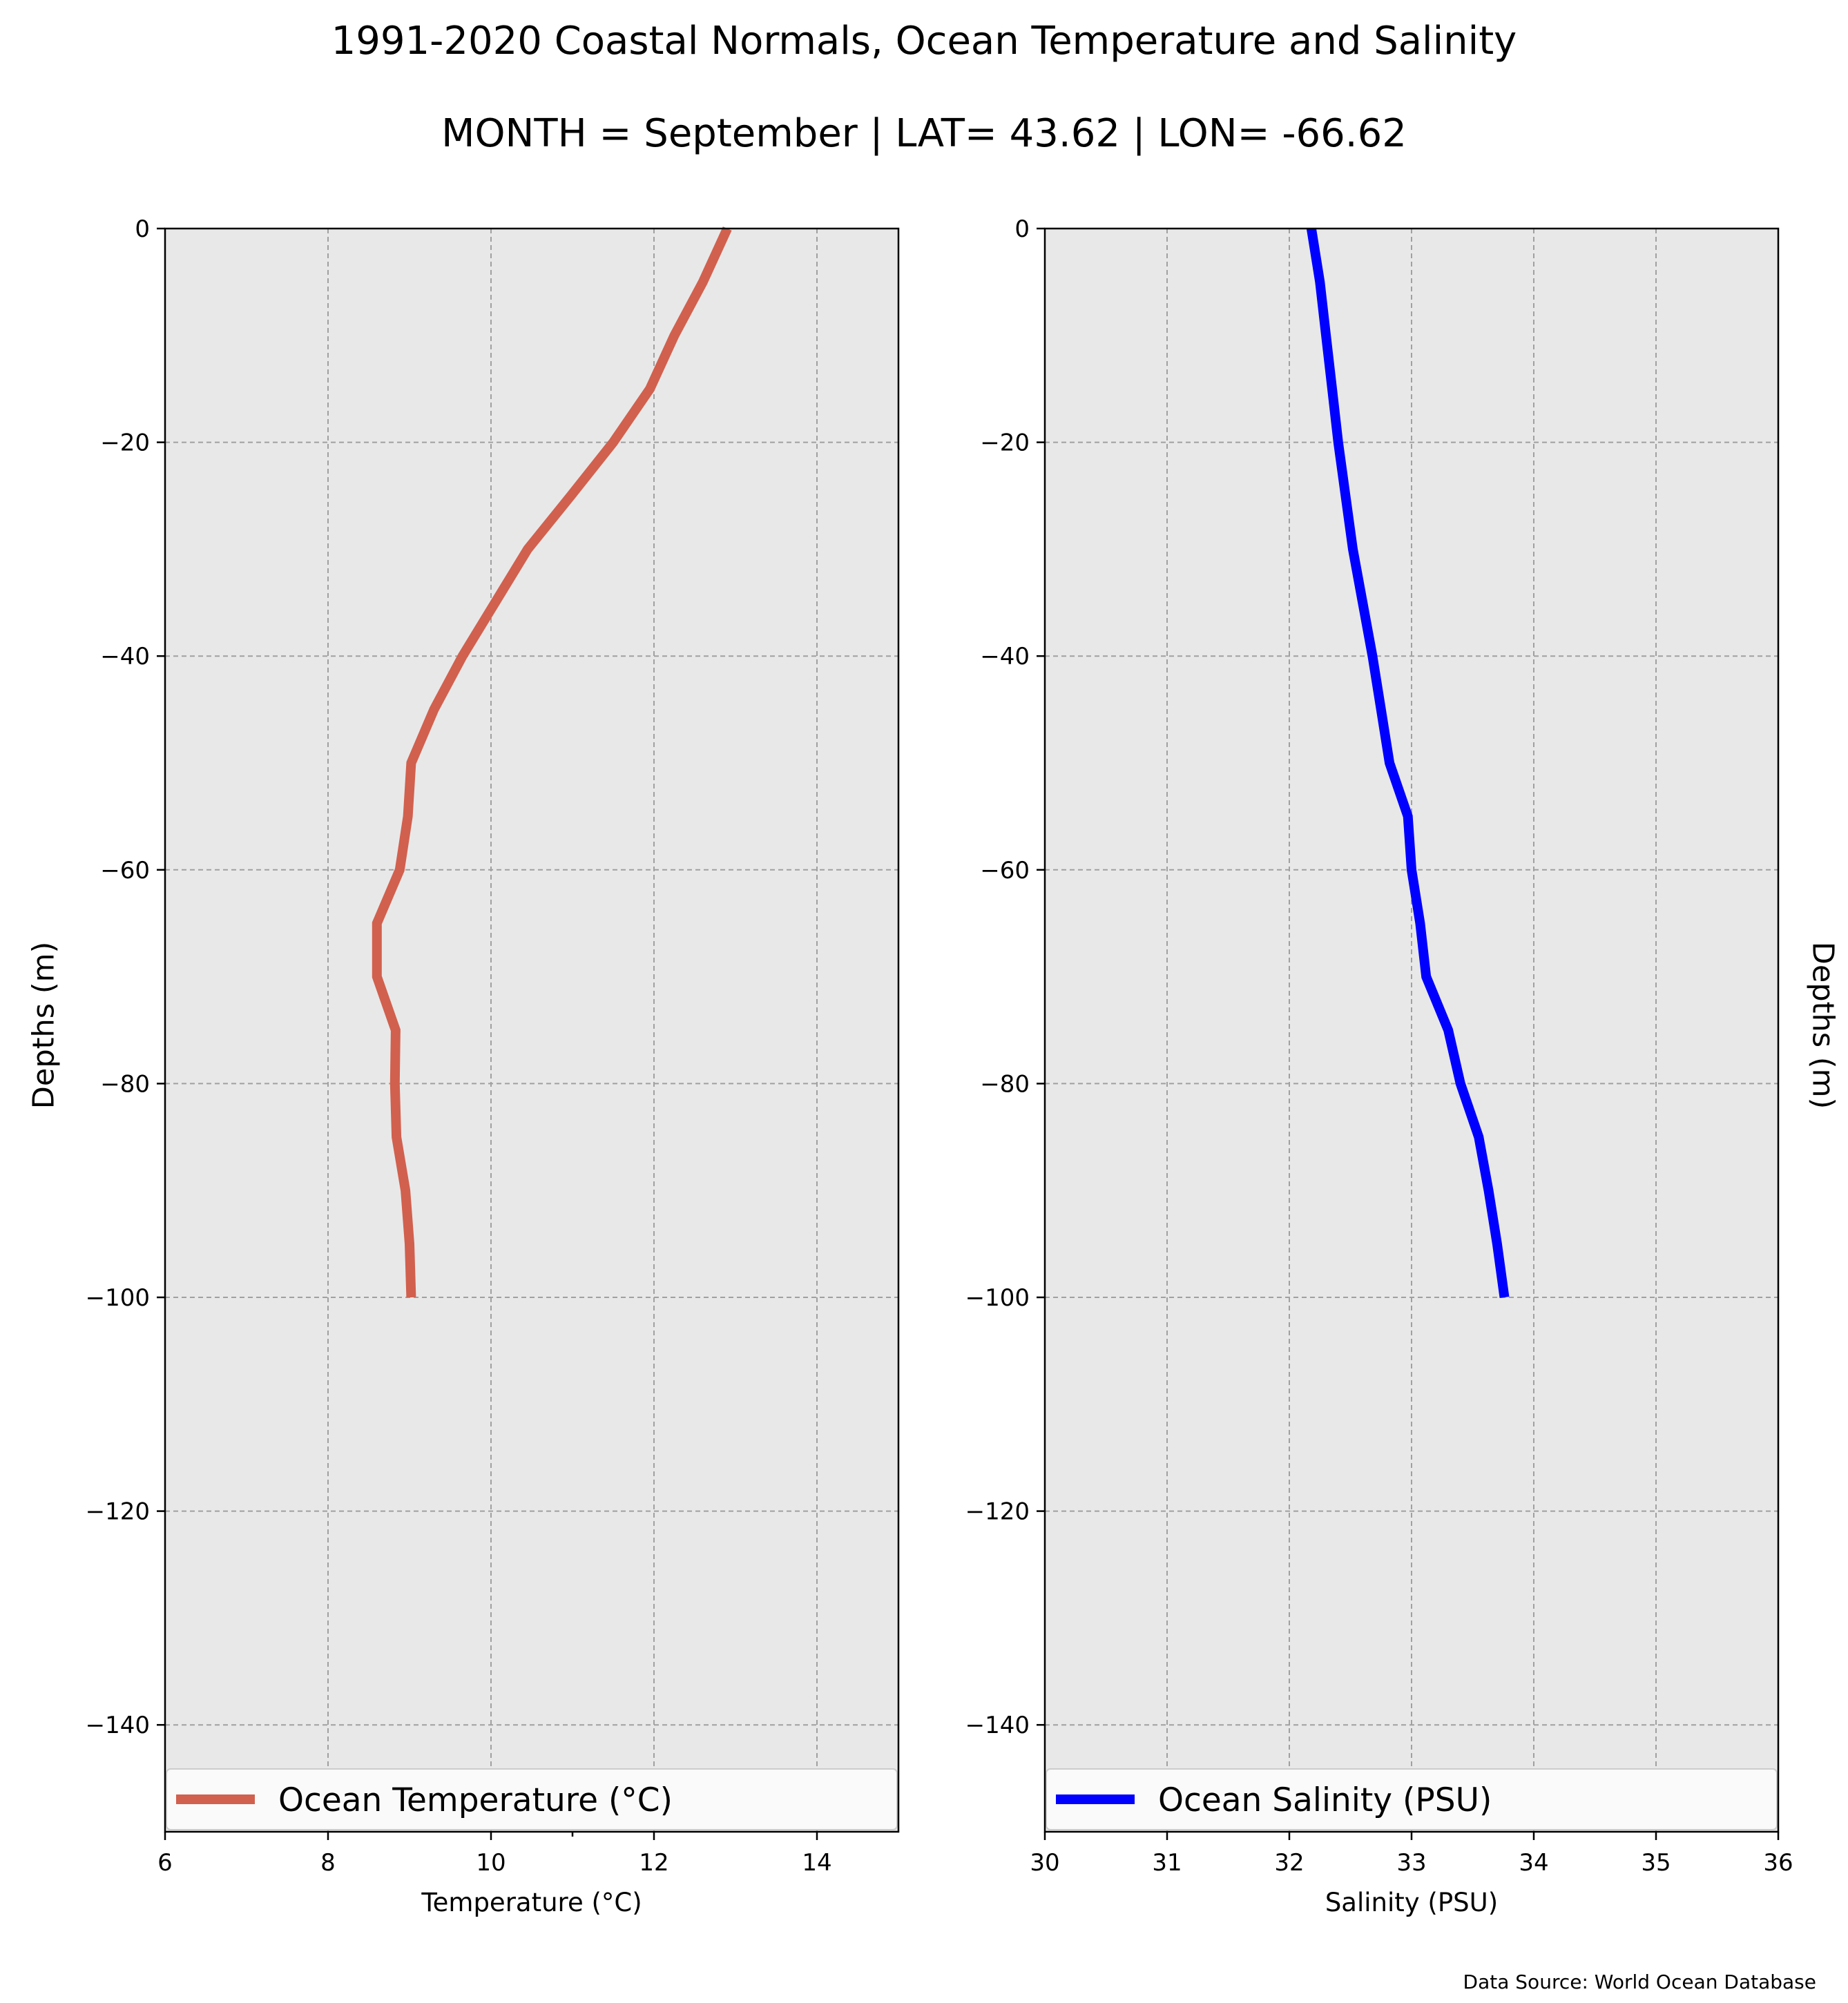  I want to click on temperature-y-tick-label-6: −120, so click(118, 1512).